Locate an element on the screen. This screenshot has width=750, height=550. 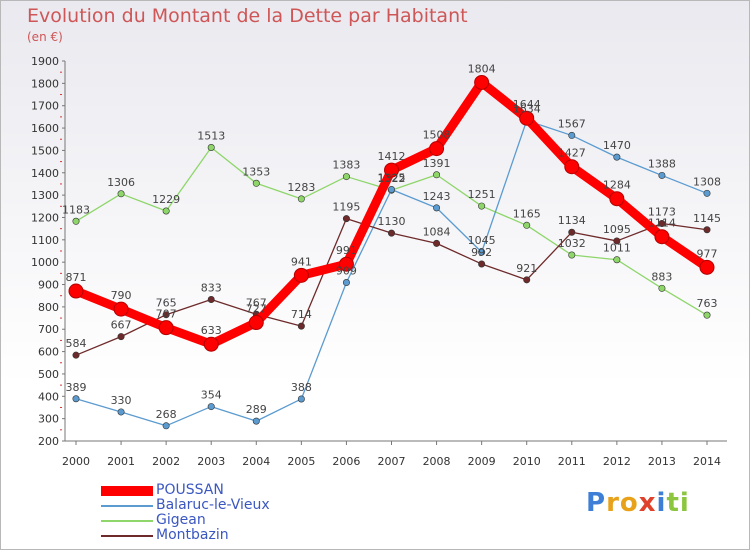
legend-label: POUSSAN is located at coordinates (190, 490).